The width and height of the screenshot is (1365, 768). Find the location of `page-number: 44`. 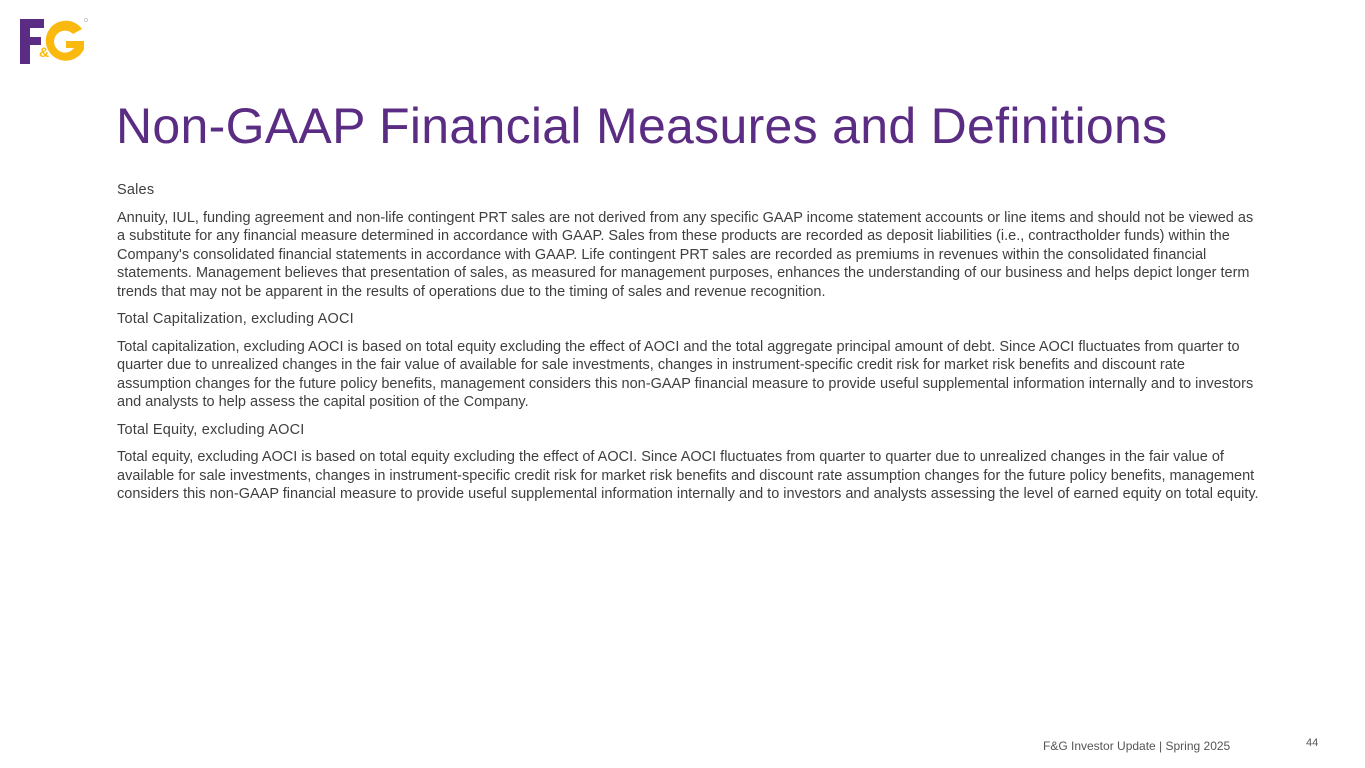

page-number: 44 is located at coordinates (1312, 743).